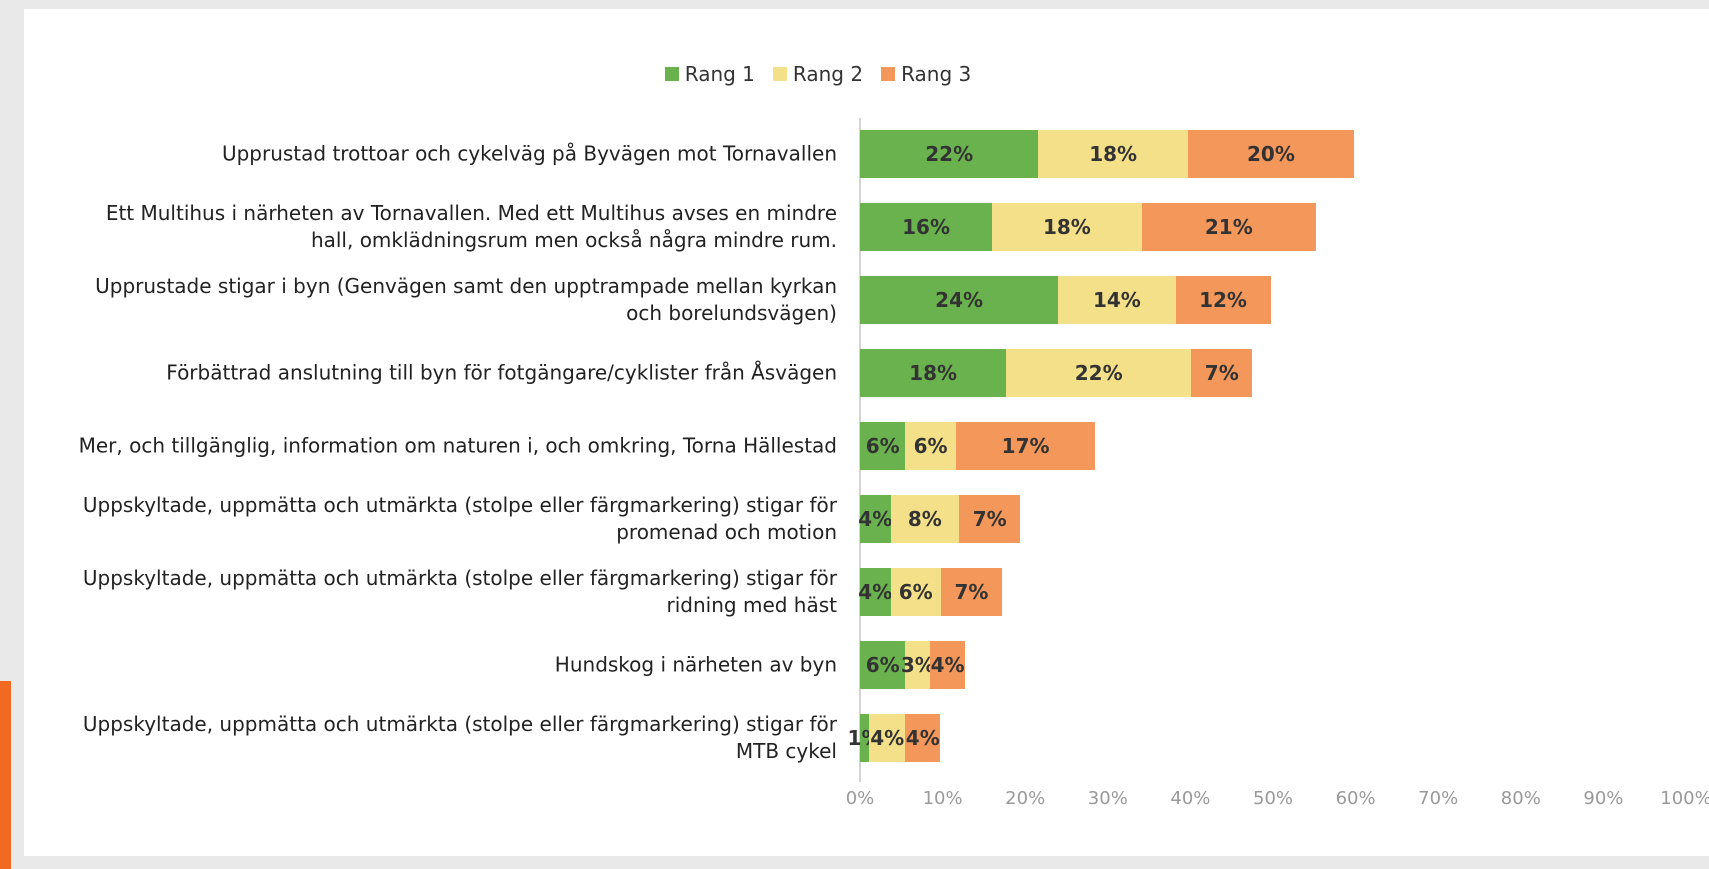 This screenshot has width=1709, height=869. I want to click on legend-label: Rang 1, so click(719, 74).